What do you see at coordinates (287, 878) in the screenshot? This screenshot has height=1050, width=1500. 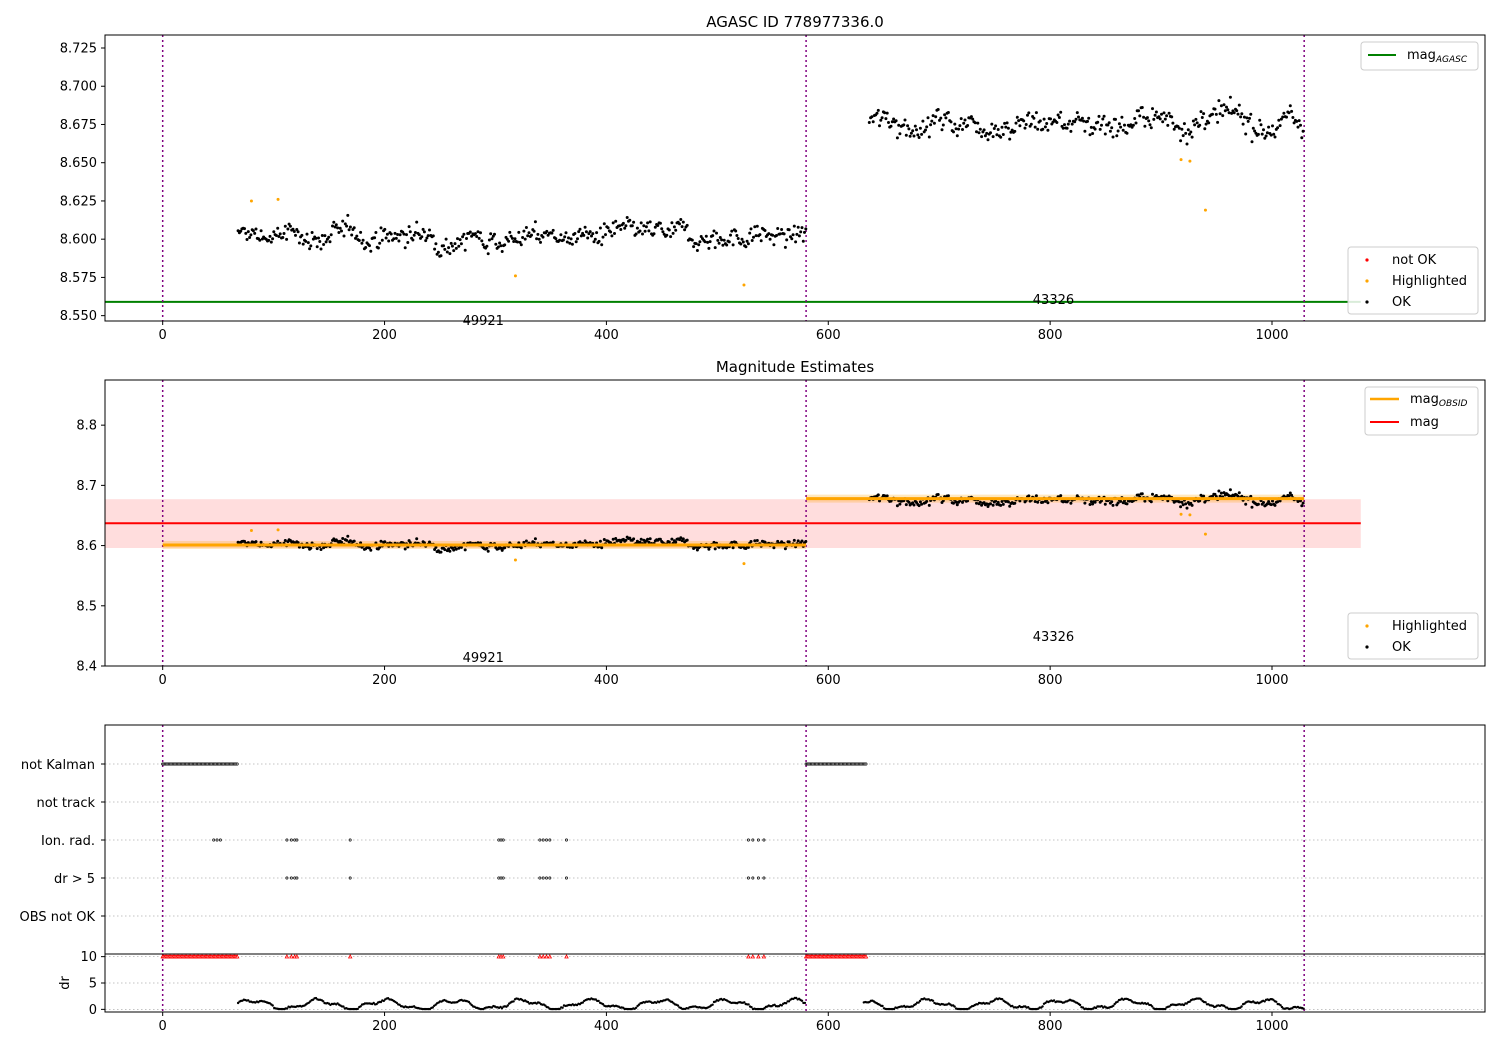 I see `dr-gt5-mark` at bounding box center [287, 878].